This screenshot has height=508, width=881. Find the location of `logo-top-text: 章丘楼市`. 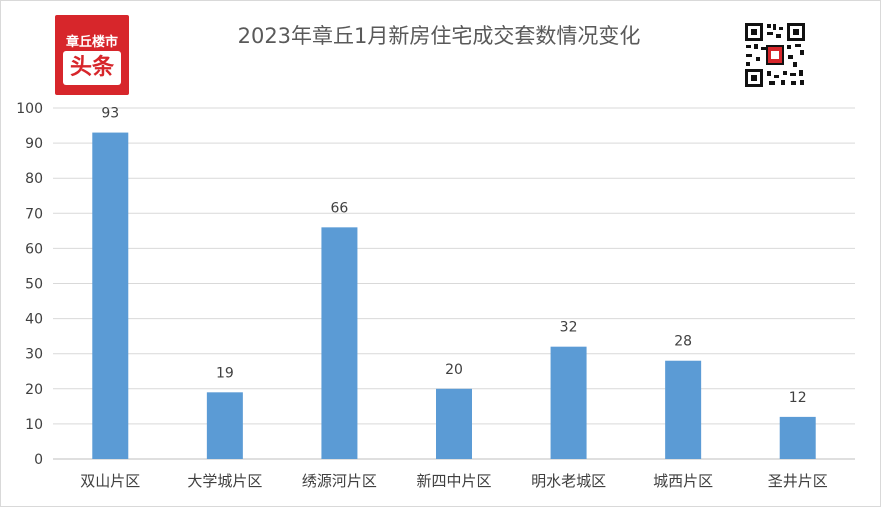

logo-top-text: 章丘楼市 is located at coordinates (91, 42).